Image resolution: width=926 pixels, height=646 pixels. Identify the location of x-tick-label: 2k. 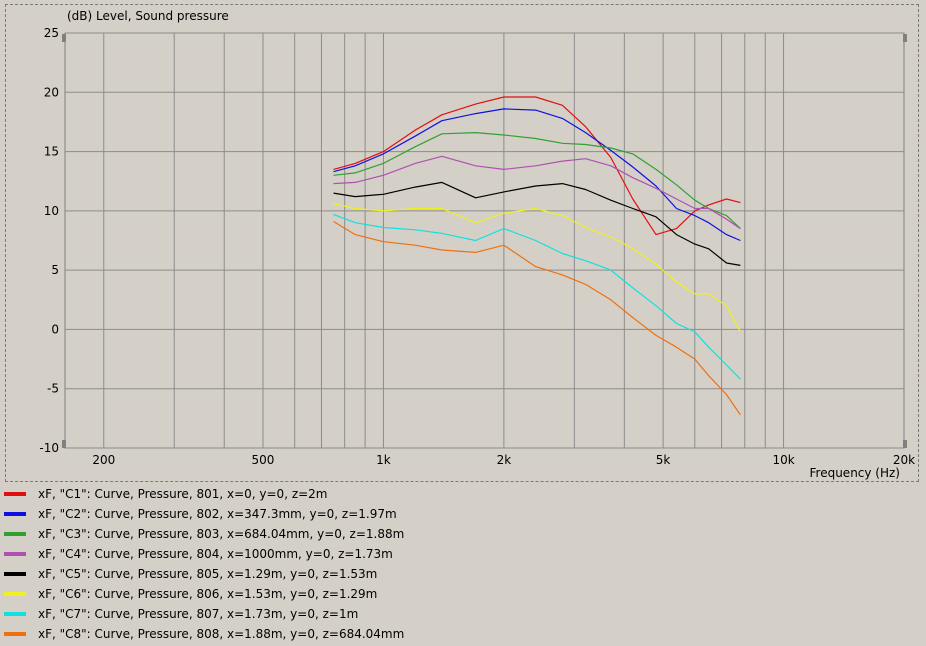
(504, 460).